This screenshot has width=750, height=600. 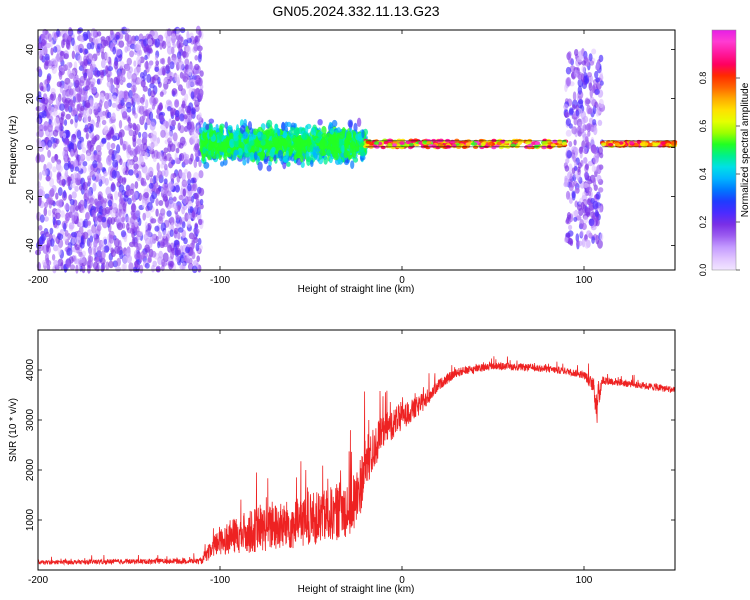 I want to click on spectrogram-y-tick-label: -20, so click(x=30, y=196).